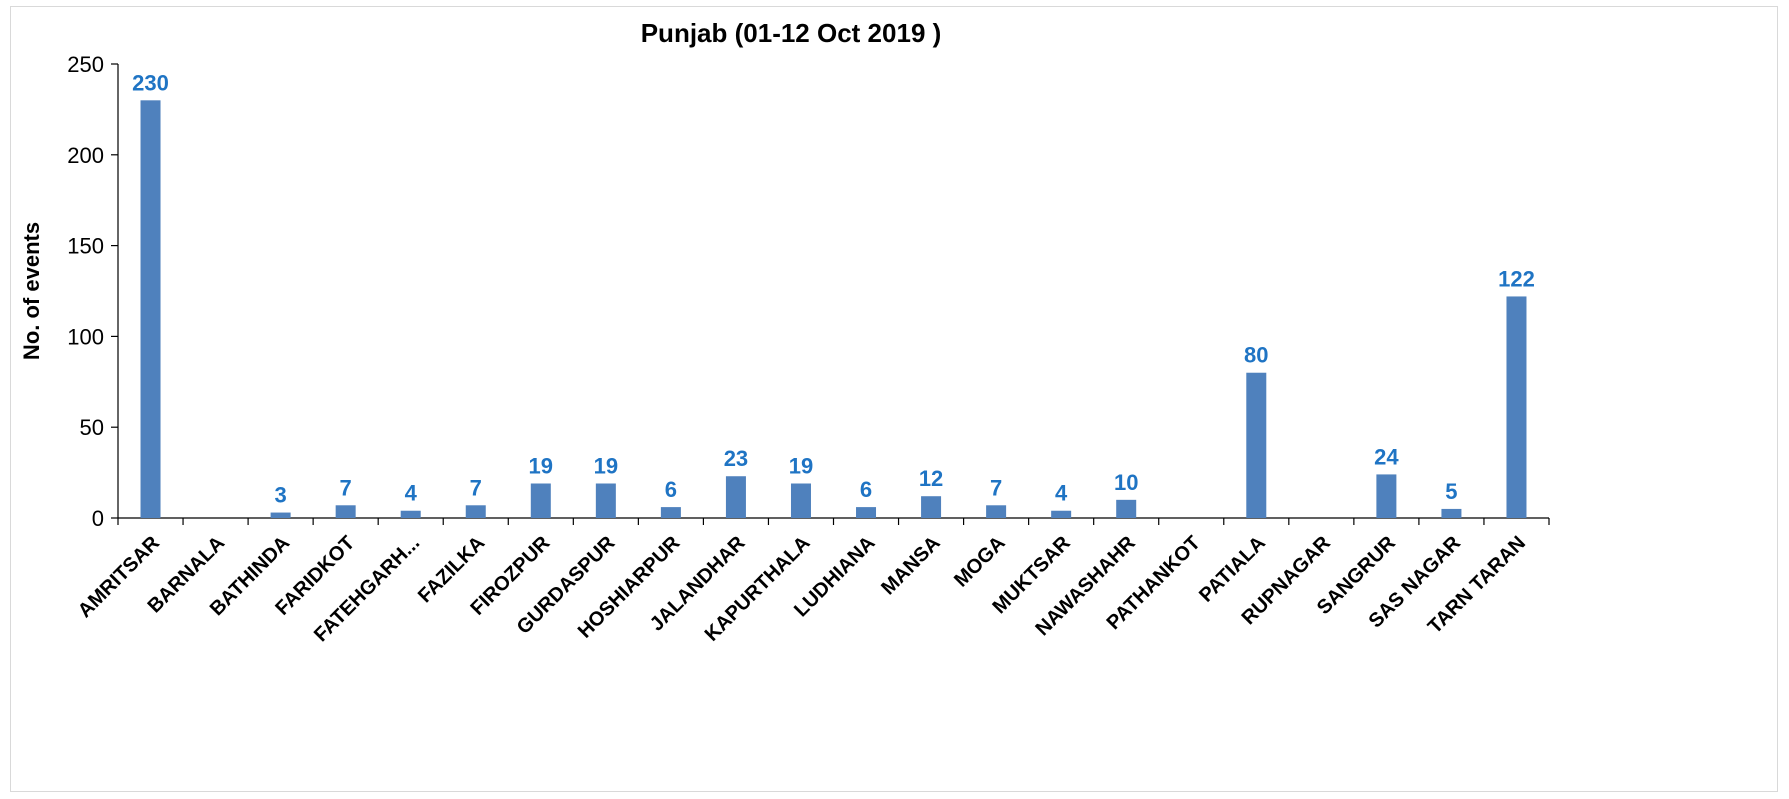 This screenshot has height=799, width=1789. Describe the element at coordinates (85, 155) in the screenshot. I see `y-tick-label: 200` at that location.